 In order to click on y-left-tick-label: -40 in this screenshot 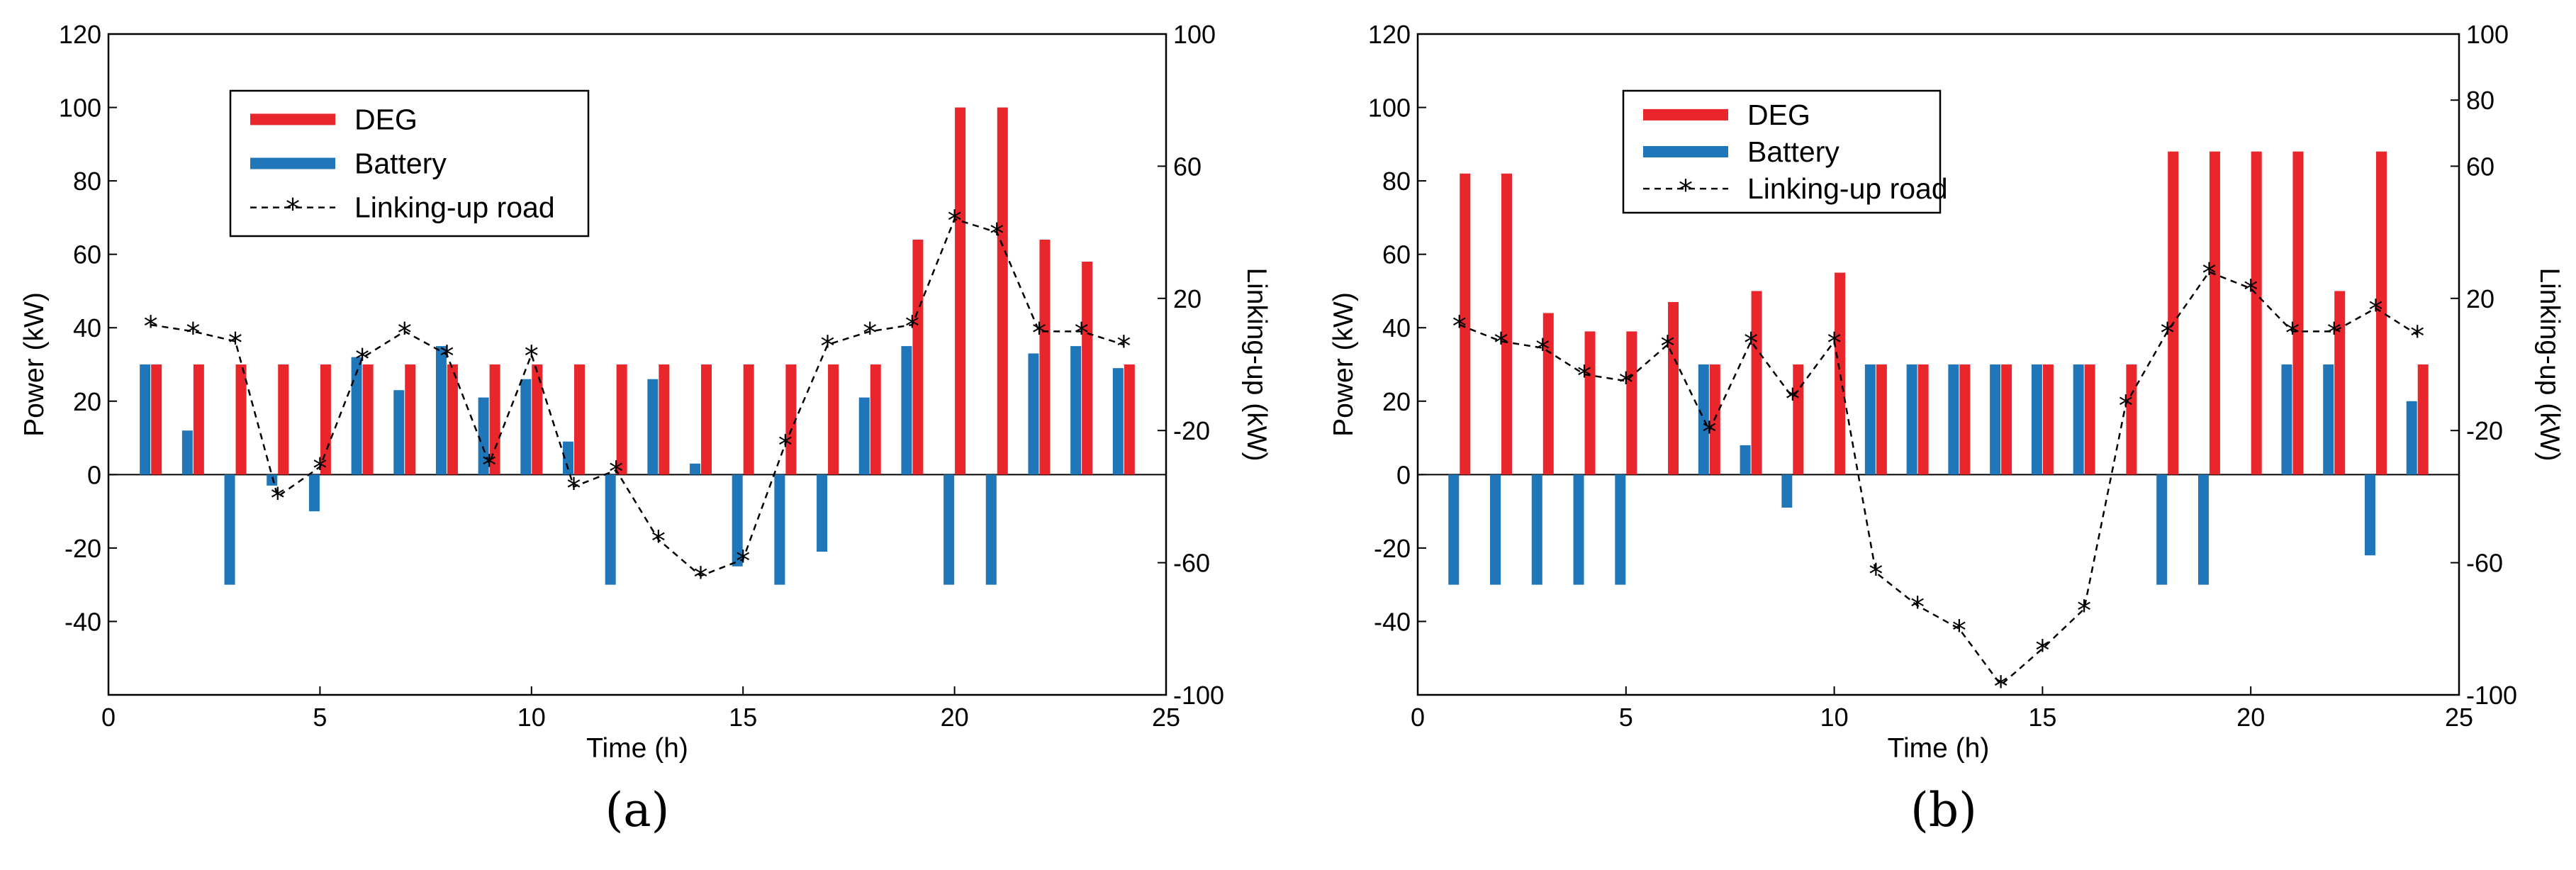, I will do `click(1392, 622)`.